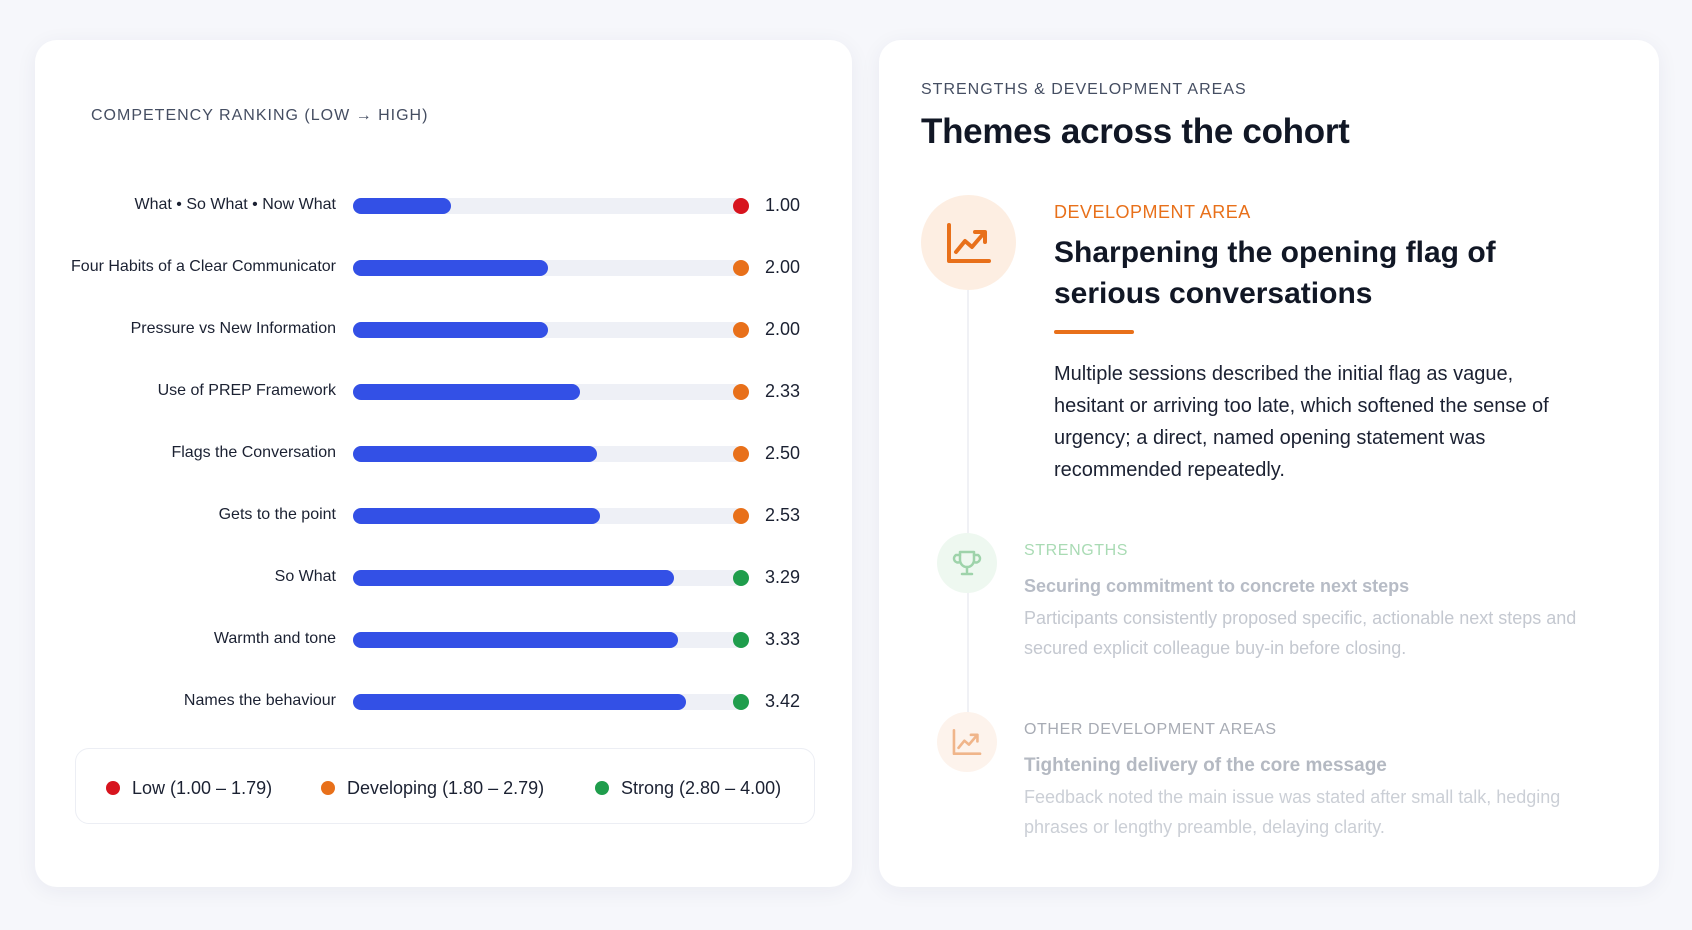 This screenshot has width=1692, height=930. What do you see at coordinates (1094, 332) in the screenshot?
I see `development-underline` at bounding box center [1094, 332].